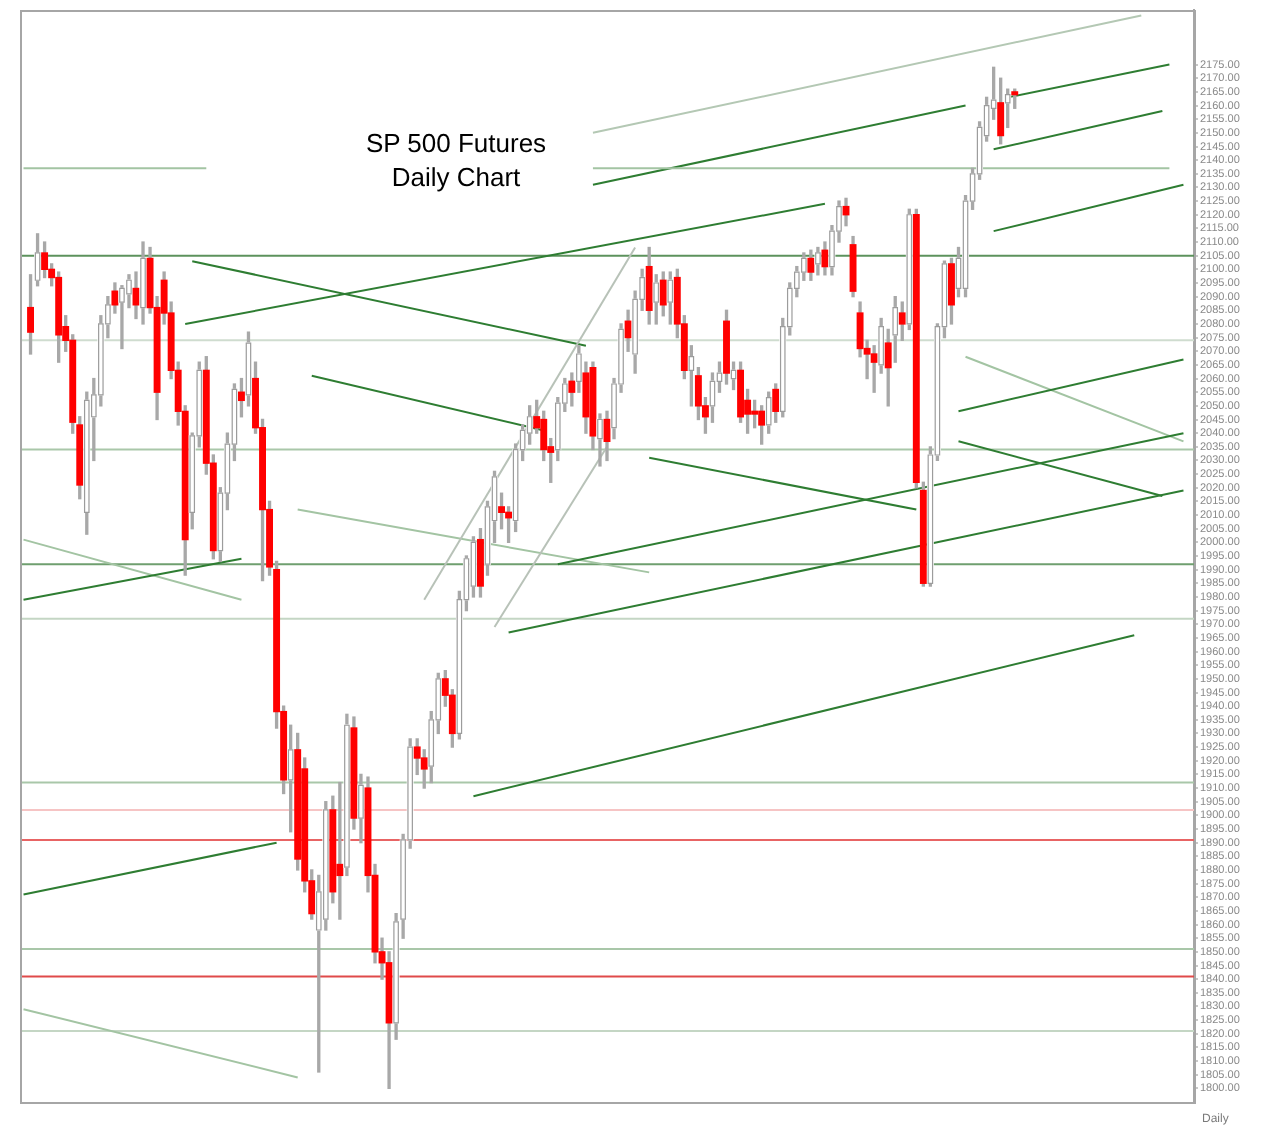 This screenshot has height=1136, width=1280. I want to click on text: SP 500 Futures, so click(456, 143).